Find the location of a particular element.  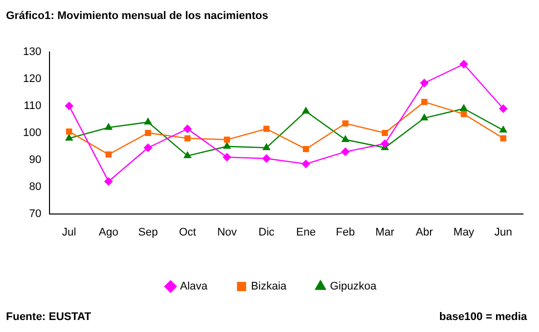

legend-label: Bizkaia is located at coordinates (269, 286).